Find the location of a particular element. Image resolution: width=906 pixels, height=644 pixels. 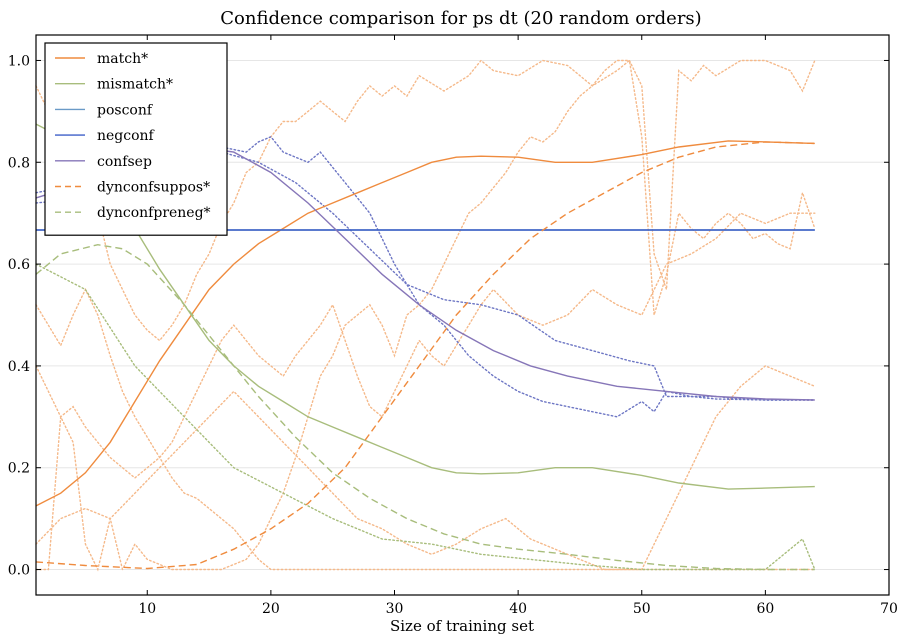

legend-label: dynconfpreneg* is located at coordinates (154, 213).